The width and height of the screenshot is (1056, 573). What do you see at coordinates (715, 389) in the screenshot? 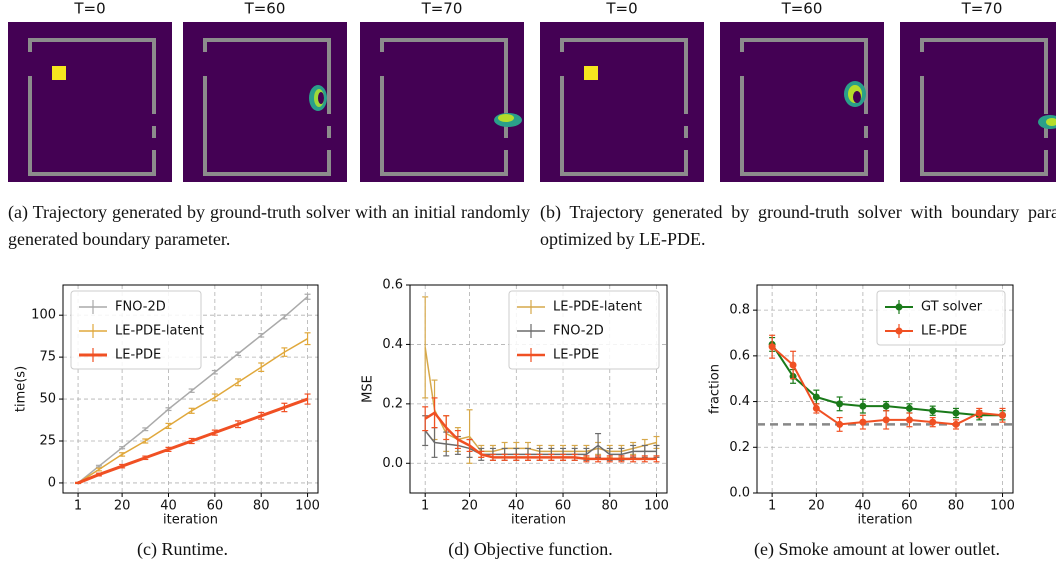
I see `y-axis-label: fraction` at bounding box center [715, 389].